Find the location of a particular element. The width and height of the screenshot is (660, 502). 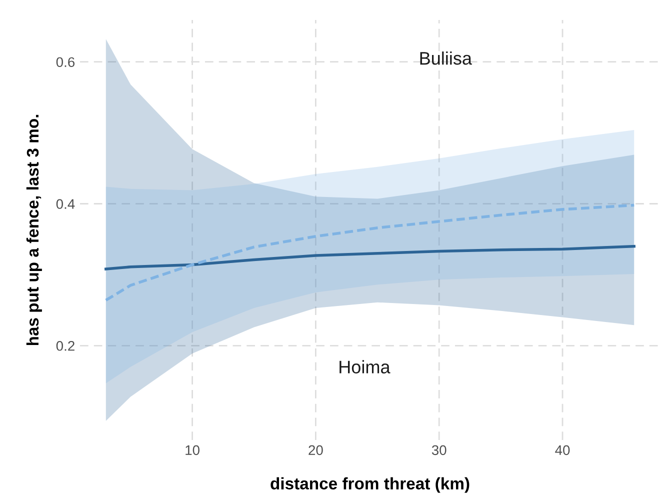

x-axis-title: distance from threat (km) is located at coordinates (370, 485).